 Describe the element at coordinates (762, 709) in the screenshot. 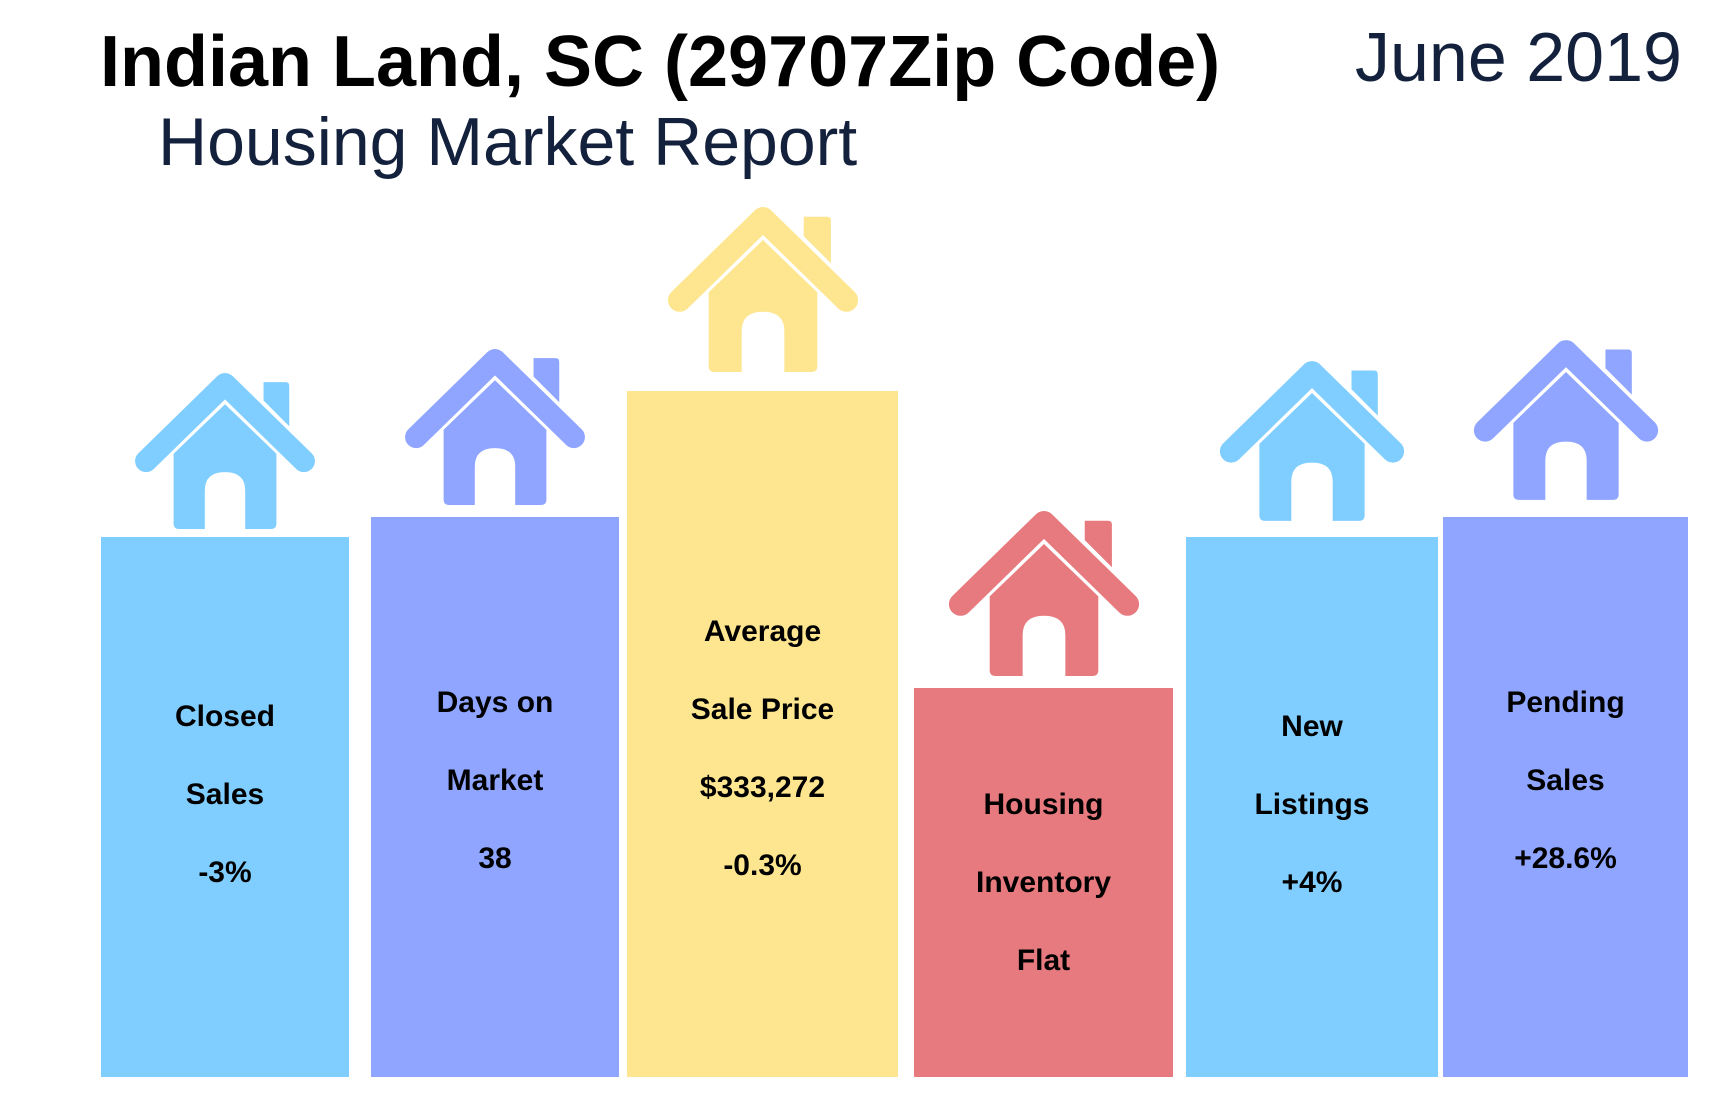

I see `average-sale-price-line-1: Sale Price` at that location.